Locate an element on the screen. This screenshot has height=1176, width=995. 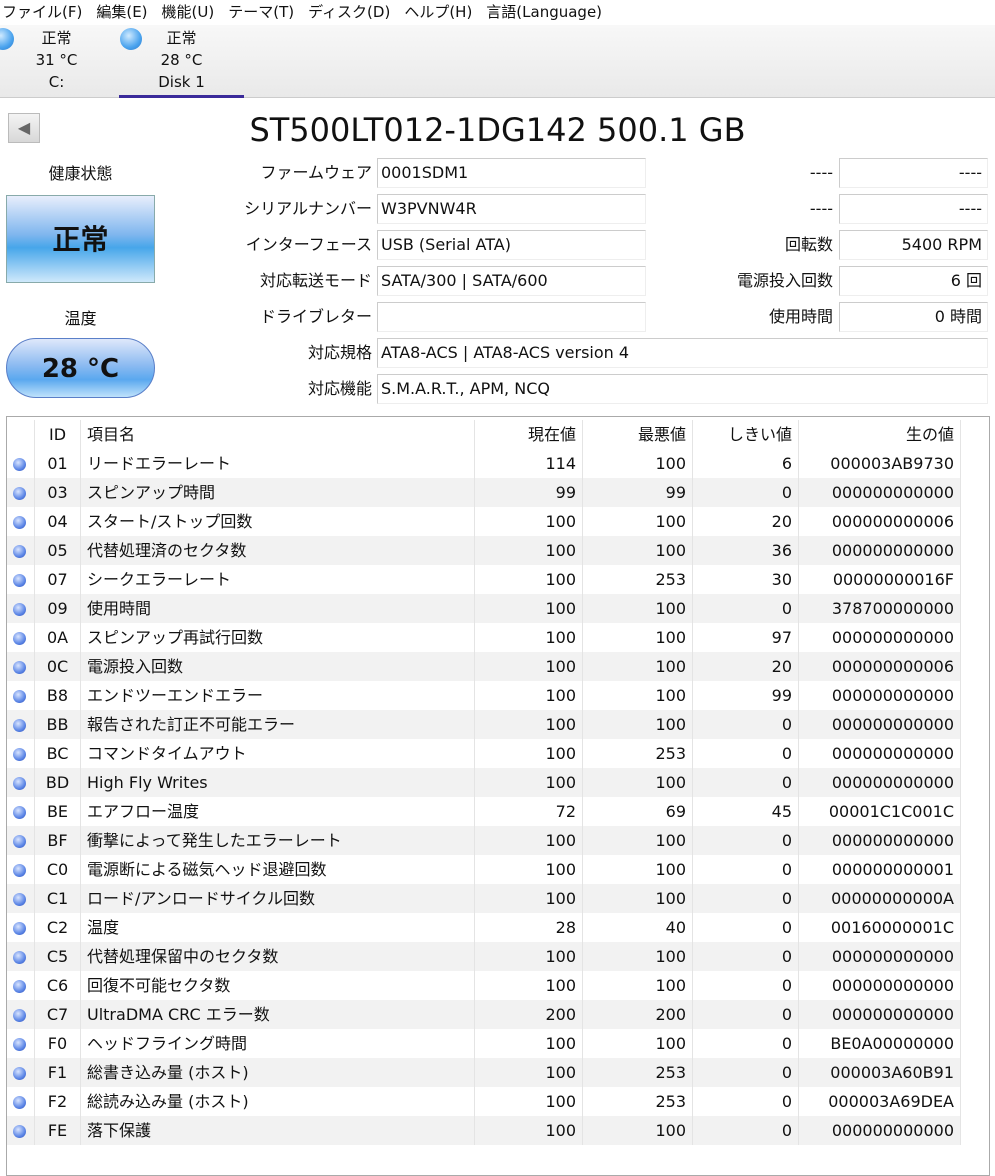
table-cell: BF is located at coordinates (58, 840).